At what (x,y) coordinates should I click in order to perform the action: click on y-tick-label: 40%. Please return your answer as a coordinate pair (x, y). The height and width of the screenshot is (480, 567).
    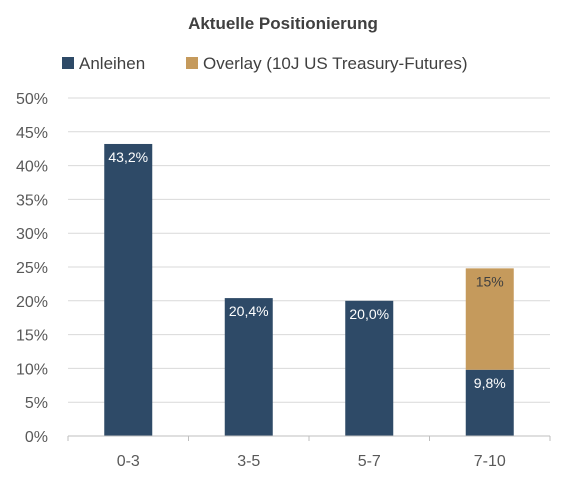
    Looking at the image, I should click on (32, 167).